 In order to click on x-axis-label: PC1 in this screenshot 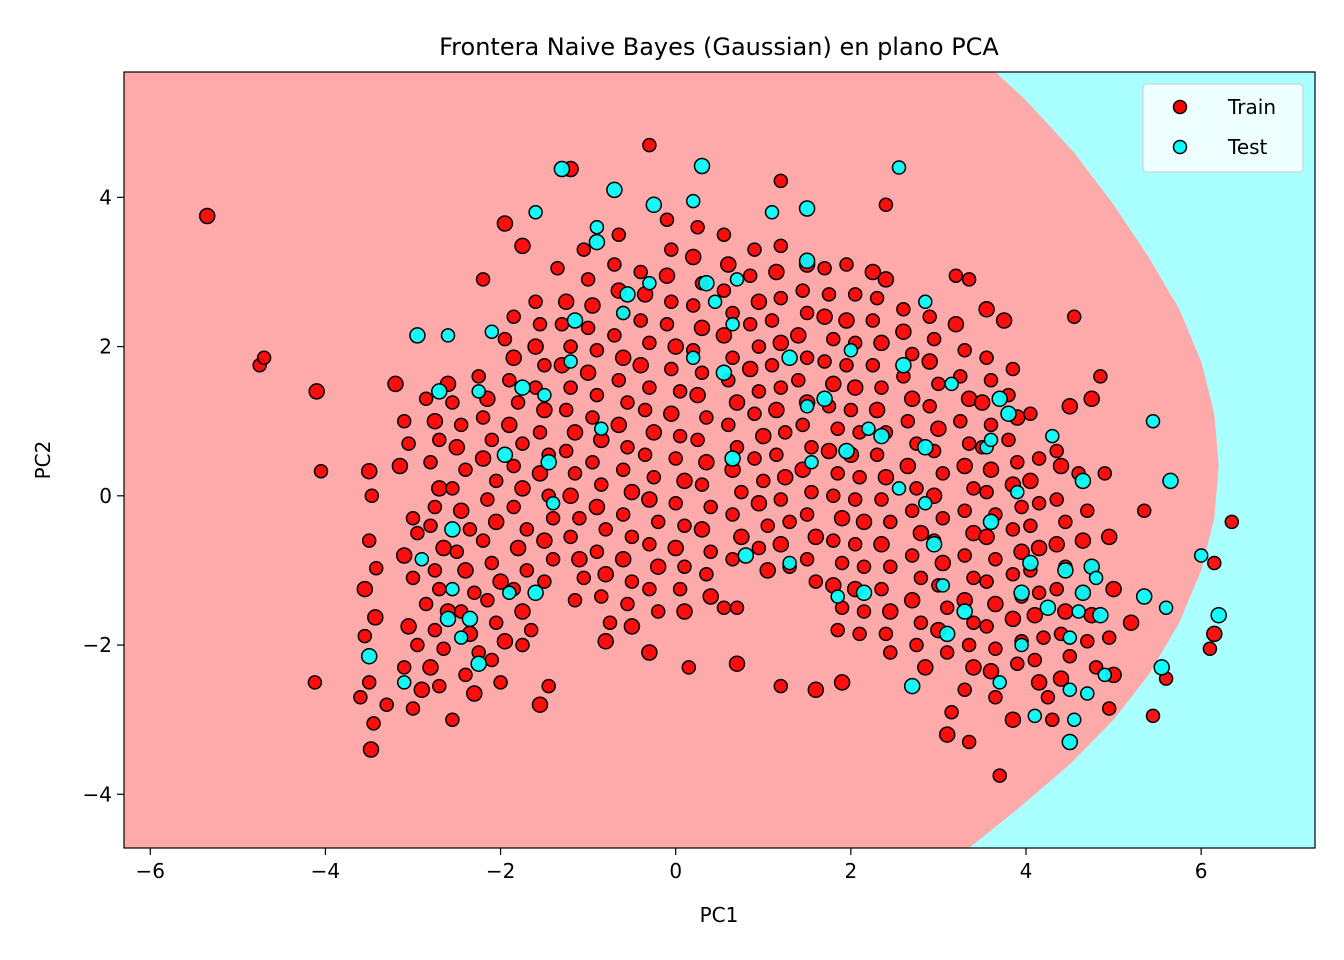, I will do `click(719, 915)`.